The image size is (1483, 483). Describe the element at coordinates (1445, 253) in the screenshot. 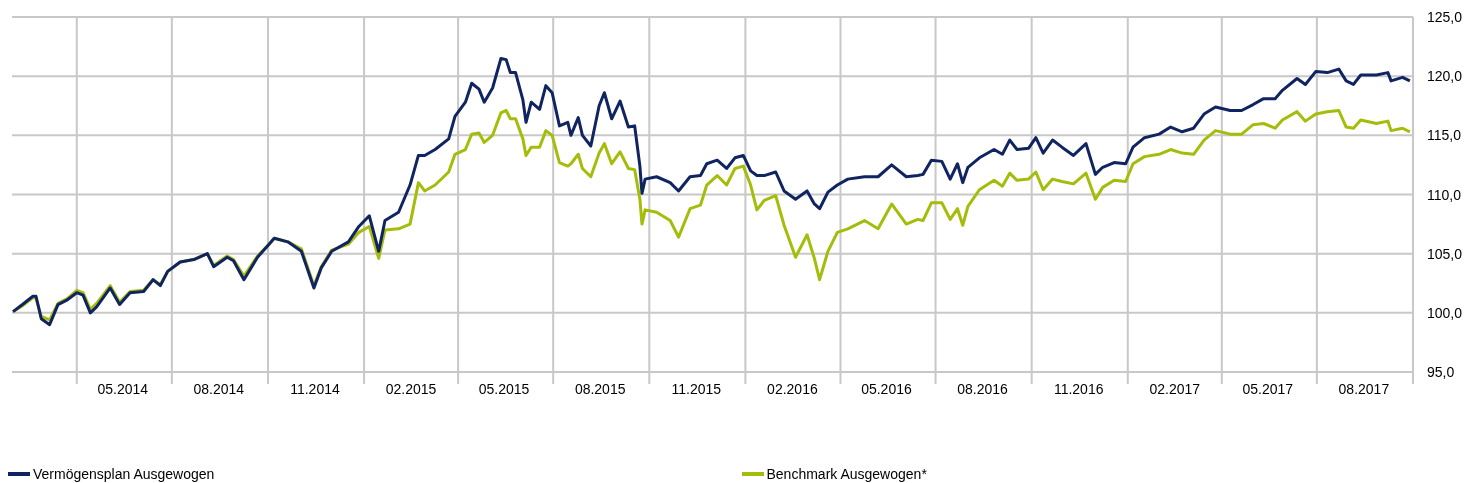

I see `y-tick-label: 105,0` at that location.